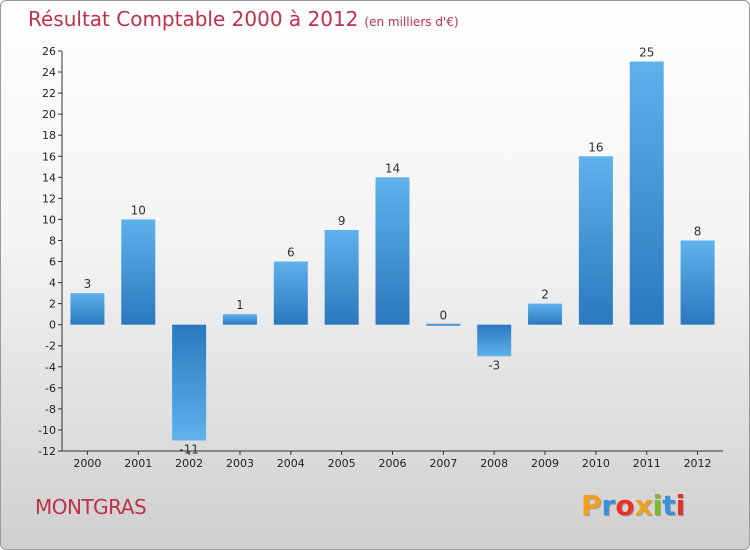 The width and height of the screenshot is (750, 550). What do you see at coordinates (697, 282) in the screenshot?
I see `bar-2012` at bounding box center [697, 282].